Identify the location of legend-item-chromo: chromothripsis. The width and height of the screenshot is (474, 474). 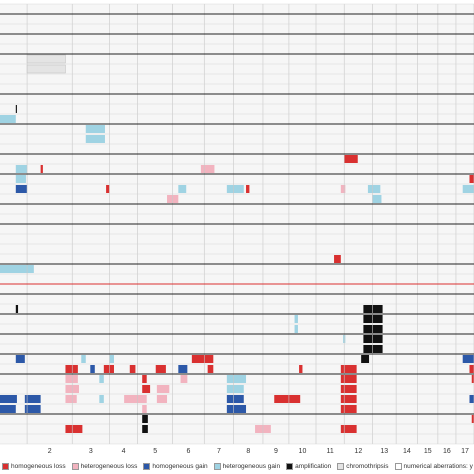
(363, 466).